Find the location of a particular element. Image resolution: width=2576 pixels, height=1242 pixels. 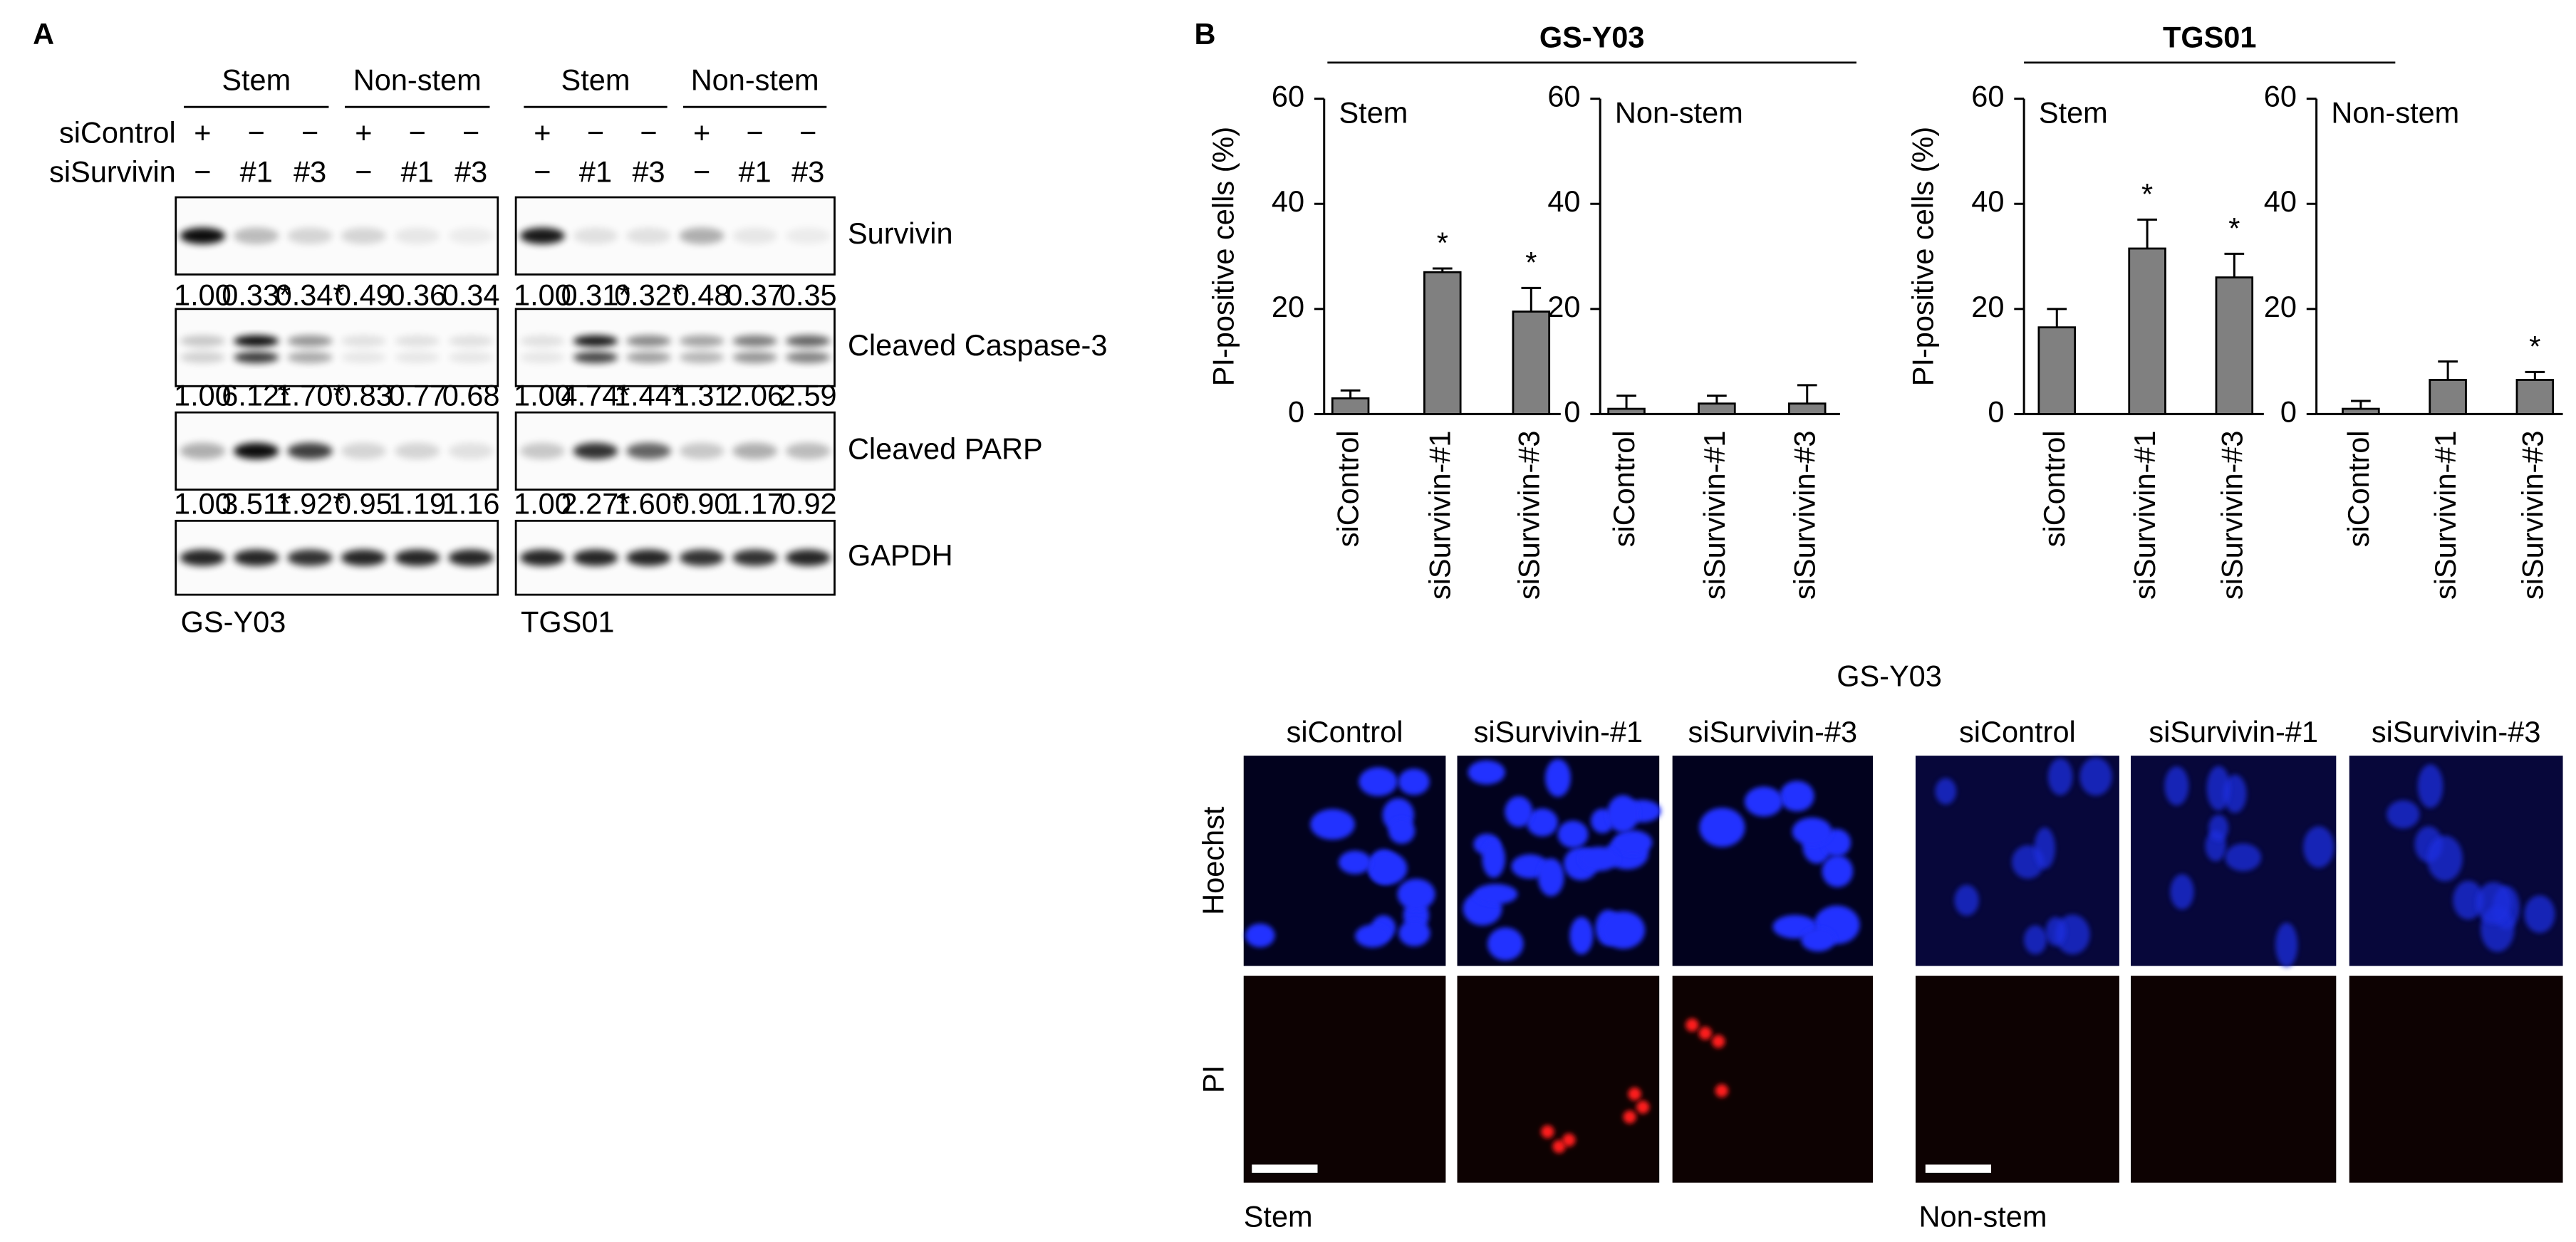

quant-value: 1.44* is located at coordinates (648, 395).